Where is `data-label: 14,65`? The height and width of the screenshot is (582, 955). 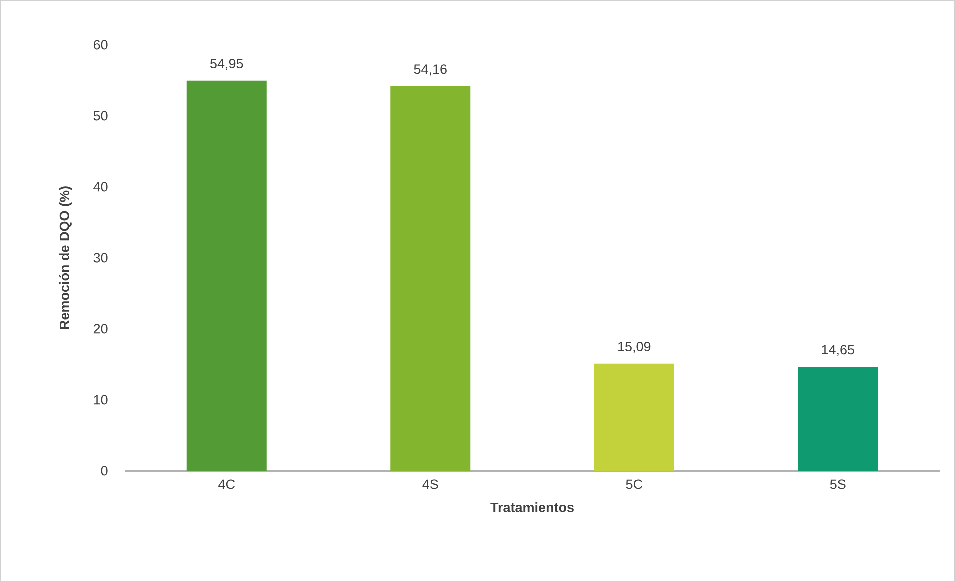
data-label: 14,65 is located at coordinates (838, 350).